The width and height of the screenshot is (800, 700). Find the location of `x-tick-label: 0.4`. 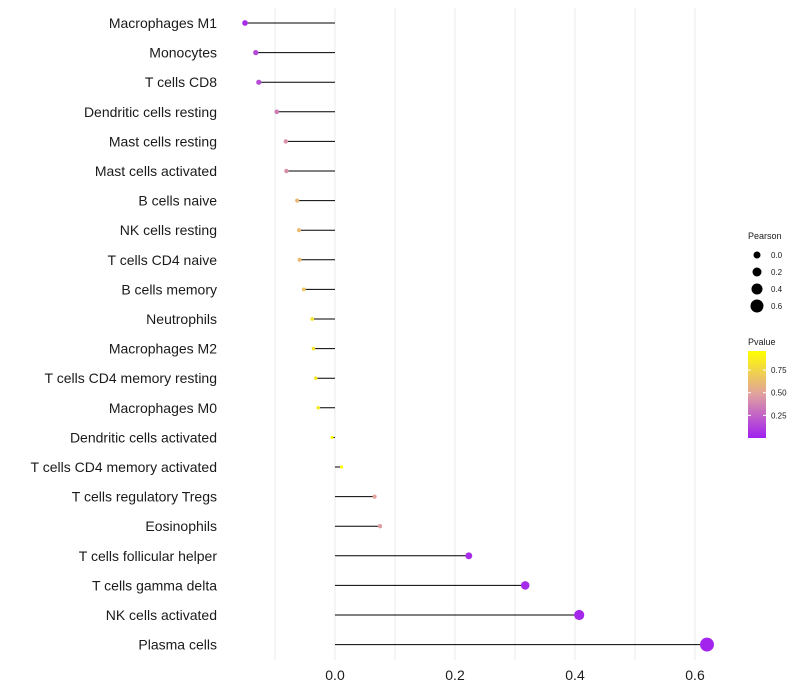

x-tick-label: 0.4 is located at coordinates (575, 675).